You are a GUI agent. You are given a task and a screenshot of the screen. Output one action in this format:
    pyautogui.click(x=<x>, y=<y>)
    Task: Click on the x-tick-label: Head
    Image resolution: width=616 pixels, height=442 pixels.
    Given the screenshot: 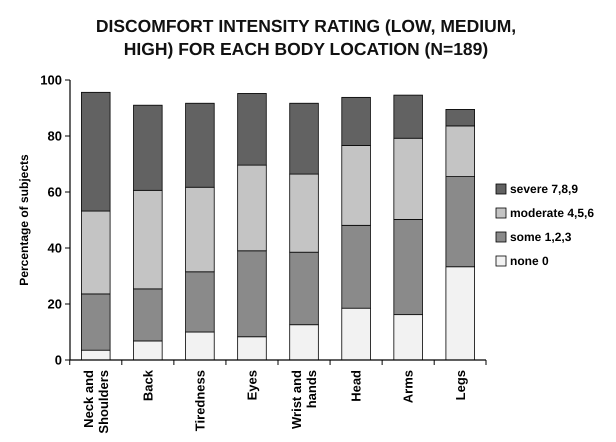 What is the action you would take?
    pyautogui.click(x=356, y=386)
    